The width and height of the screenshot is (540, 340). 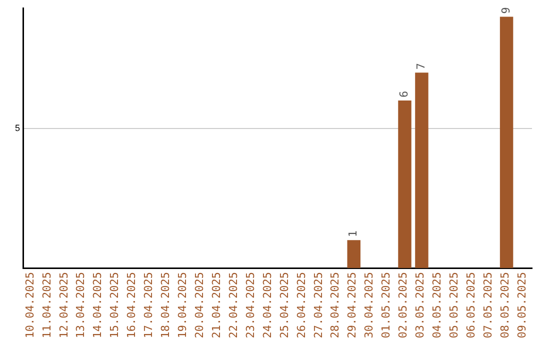 I want to click on x-tick-label: 17.04.2025, so click(x=149, y=305).